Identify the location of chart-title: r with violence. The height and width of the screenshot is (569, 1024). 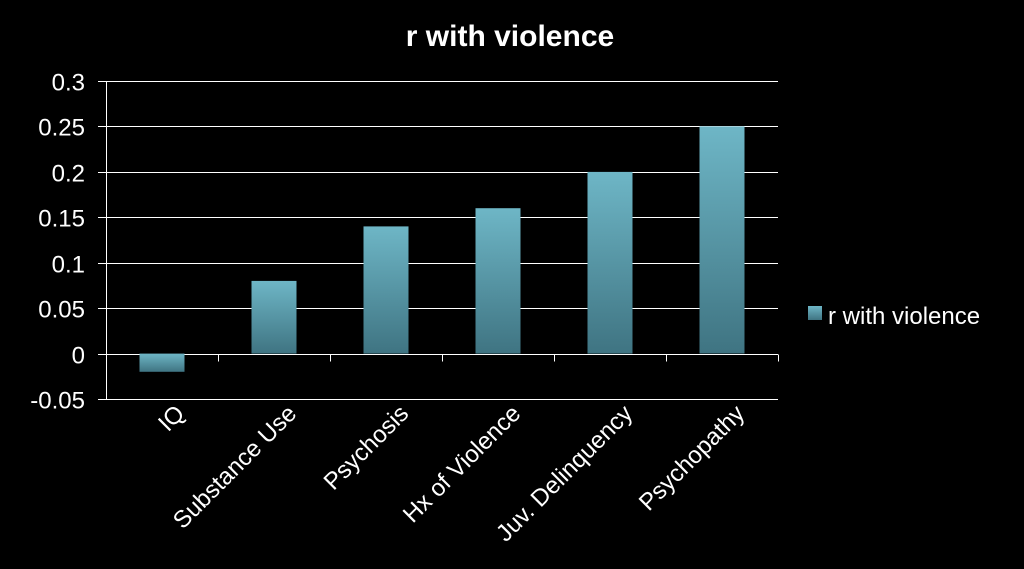
(510, 36).